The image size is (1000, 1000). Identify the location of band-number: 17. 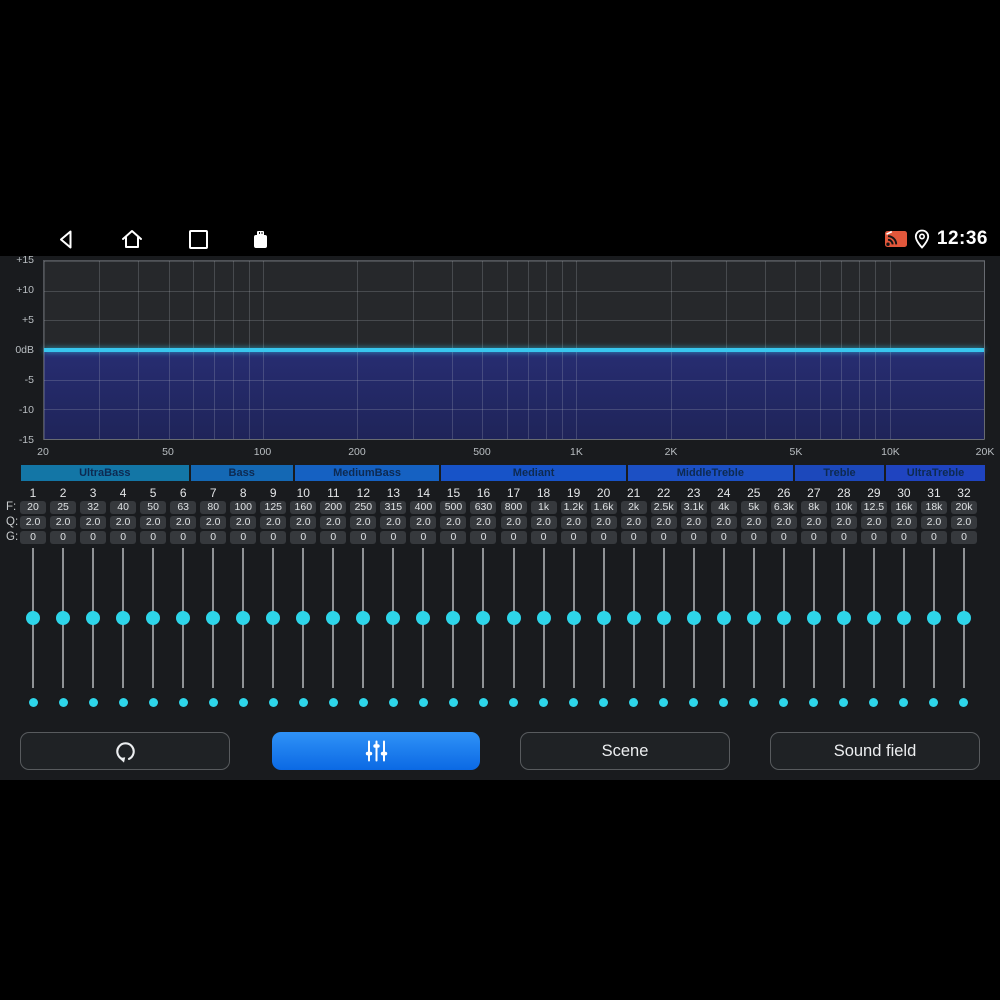
(513, 492).